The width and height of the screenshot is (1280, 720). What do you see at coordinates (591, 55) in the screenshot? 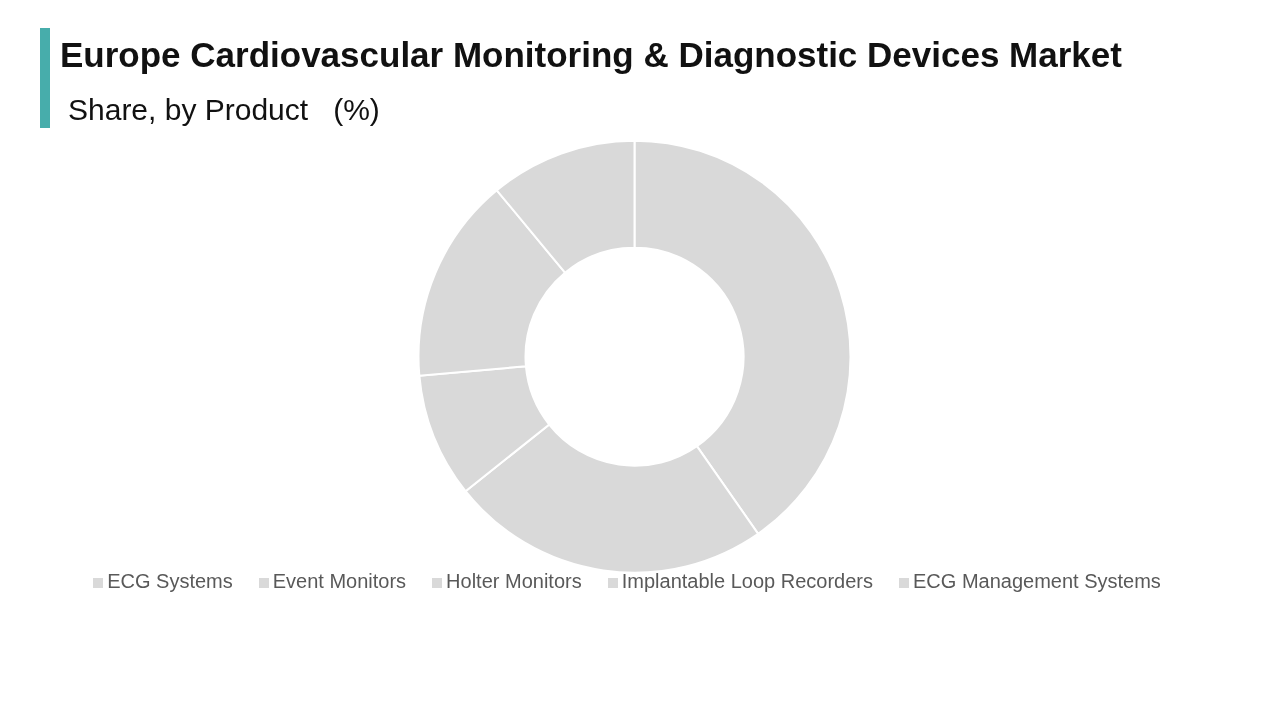
I see `chart-title: Europe Cardiovascular Monitoring & Diagnostic Devices Market` at bounding box center [591, 55].